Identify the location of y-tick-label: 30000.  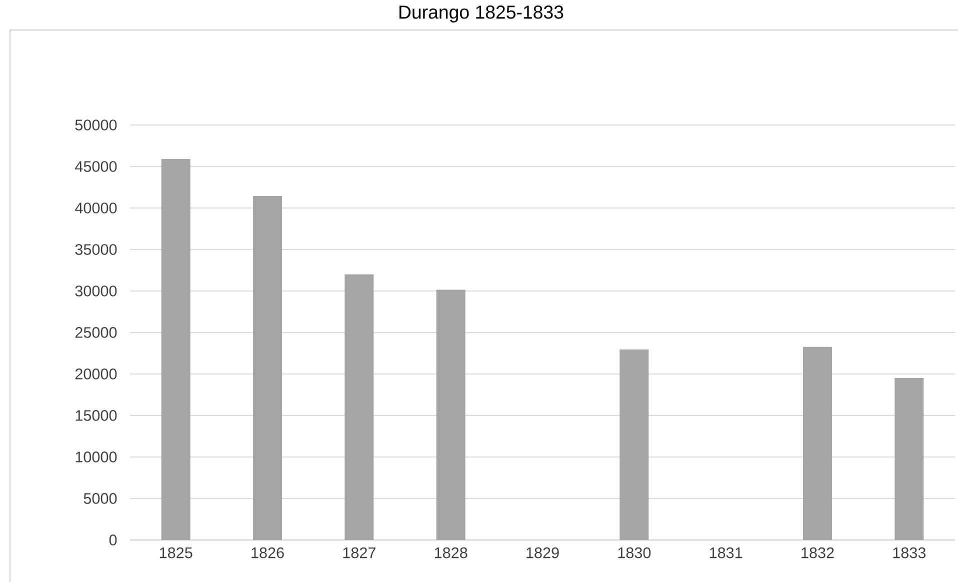
(96, 291).